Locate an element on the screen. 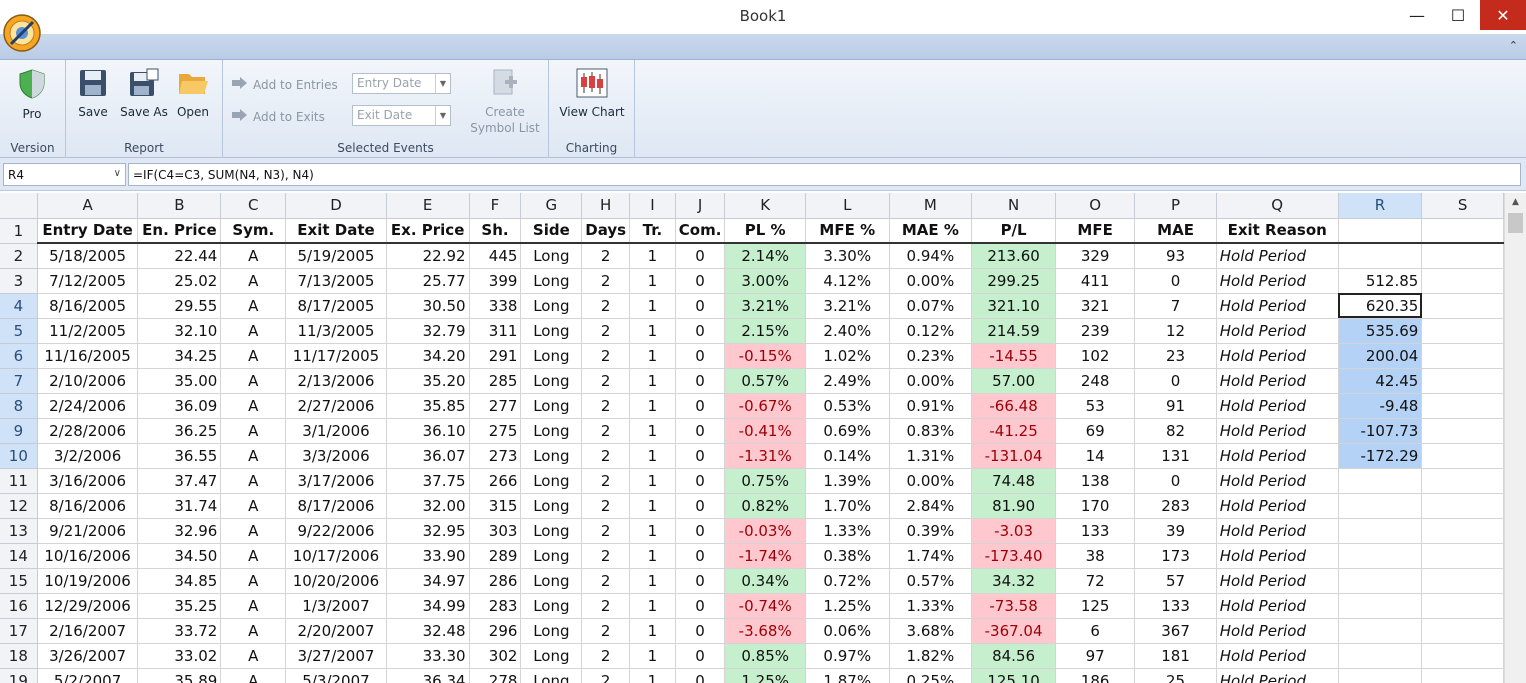 The height and width of the screenshot is (683, 1526). cell-b: 34.25 is located at coordinates (179, 356).